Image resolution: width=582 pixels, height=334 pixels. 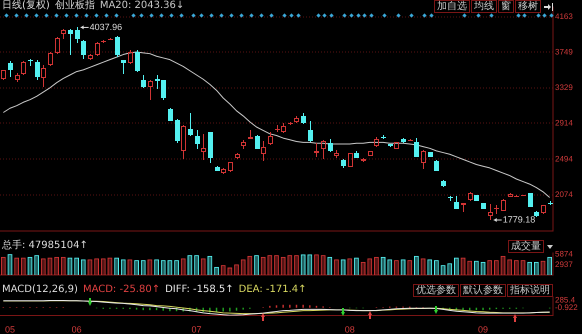 I want to click on x-tick-label: 07, so click(x=197, y=329).